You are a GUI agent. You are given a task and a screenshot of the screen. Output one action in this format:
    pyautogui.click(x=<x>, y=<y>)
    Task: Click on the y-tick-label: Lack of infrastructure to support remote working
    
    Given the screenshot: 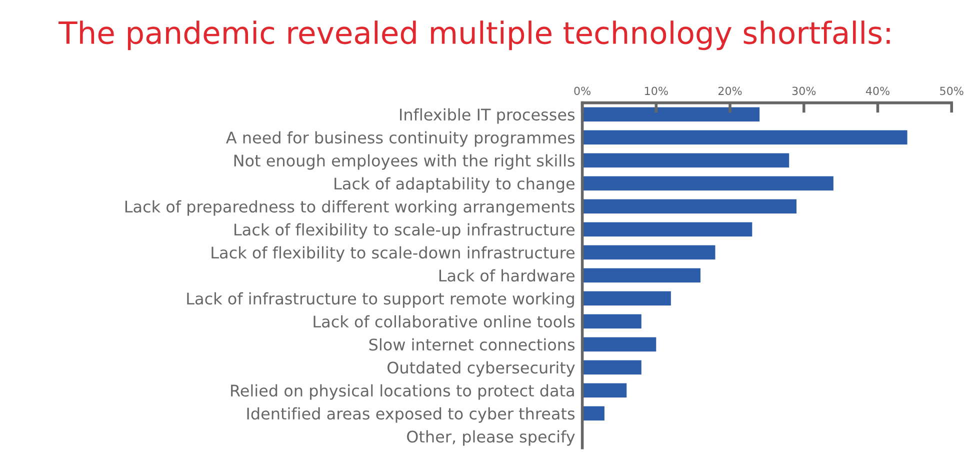 What is the action you would take?
    pyautogui.click(x=380, y=300)
    